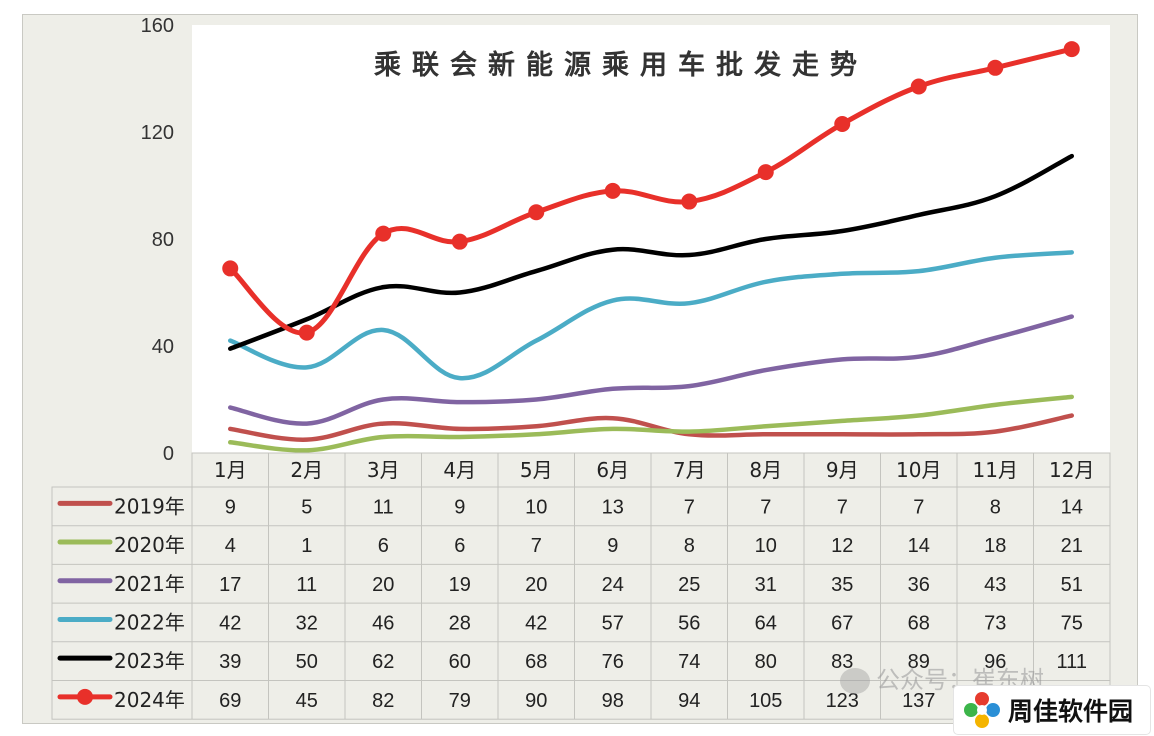 This screenshot has height=736, width=1154. What do you see at coordinates (855, 681) in the screenshot?
I see `wechat-icon` at bounding box center [855, 681].